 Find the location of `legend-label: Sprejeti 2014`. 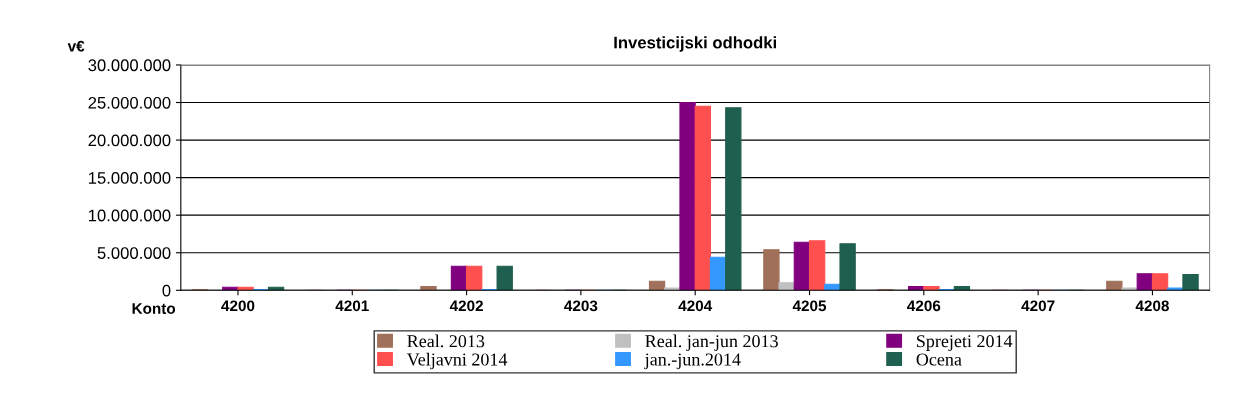

legend-label: Sprejeti 2014 is located at coordinates (965, 343).